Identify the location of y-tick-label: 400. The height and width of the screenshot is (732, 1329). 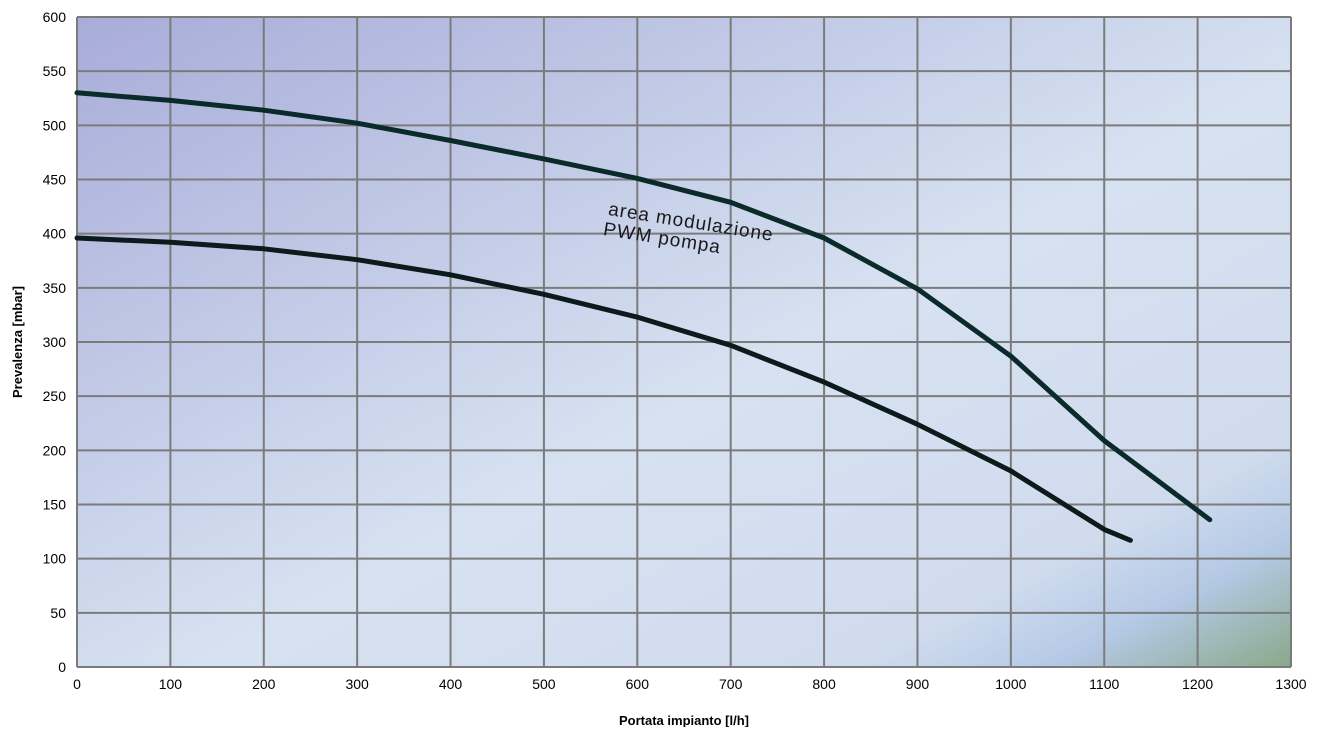
(55, 234).